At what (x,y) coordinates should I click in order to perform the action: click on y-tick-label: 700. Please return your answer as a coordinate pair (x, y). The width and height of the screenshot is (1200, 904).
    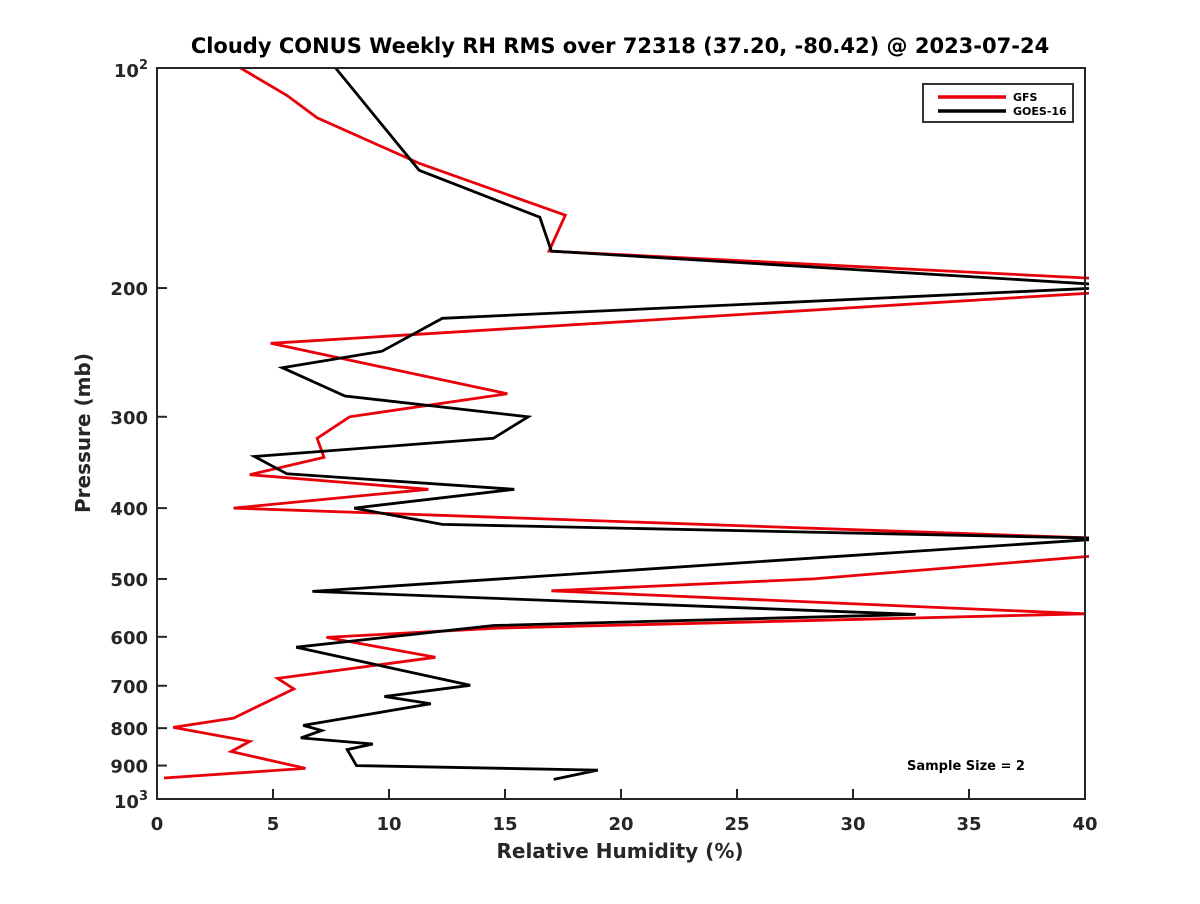
    Looking at the image, I should click on (129, 687).